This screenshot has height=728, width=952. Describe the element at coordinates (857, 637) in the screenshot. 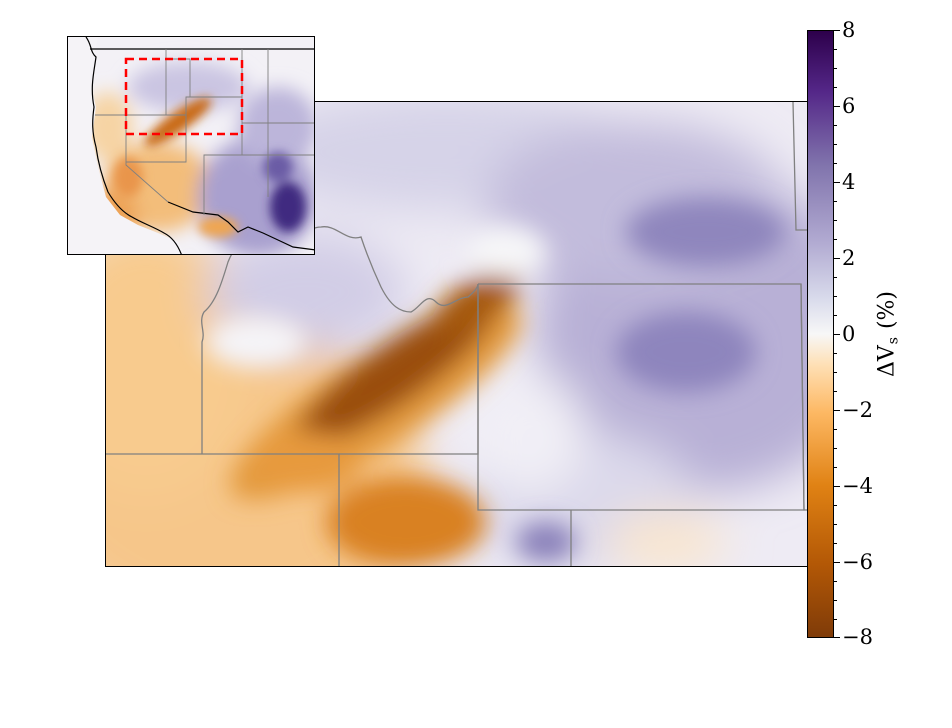

I see `colorbar-tick-label: −8` at that location.